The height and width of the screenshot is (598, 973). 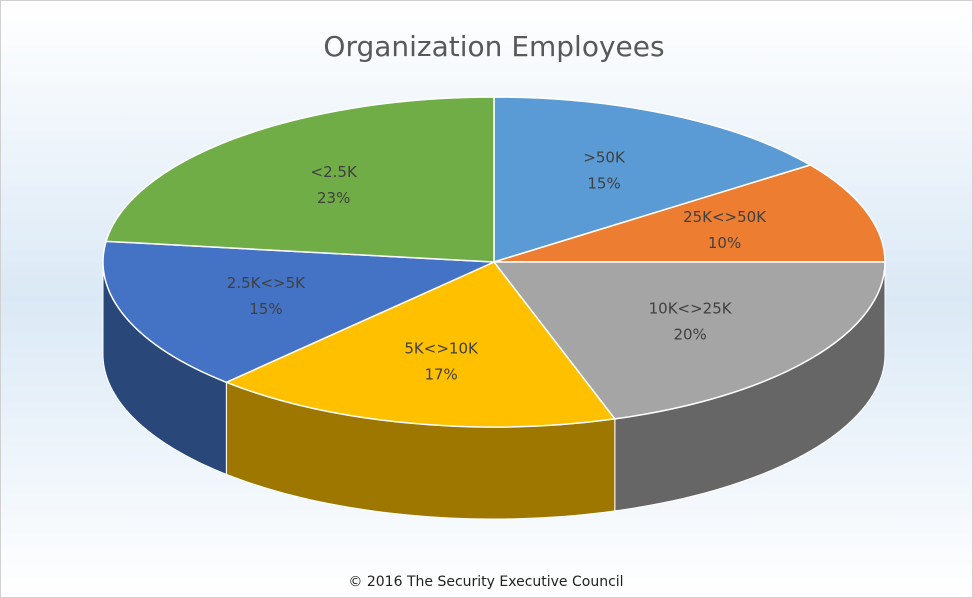 What do you see at coordinates (485, 582) in the screenshot?
I see `source-note: © 2016 The Security Executive Council` at bounding box center [485, 582].